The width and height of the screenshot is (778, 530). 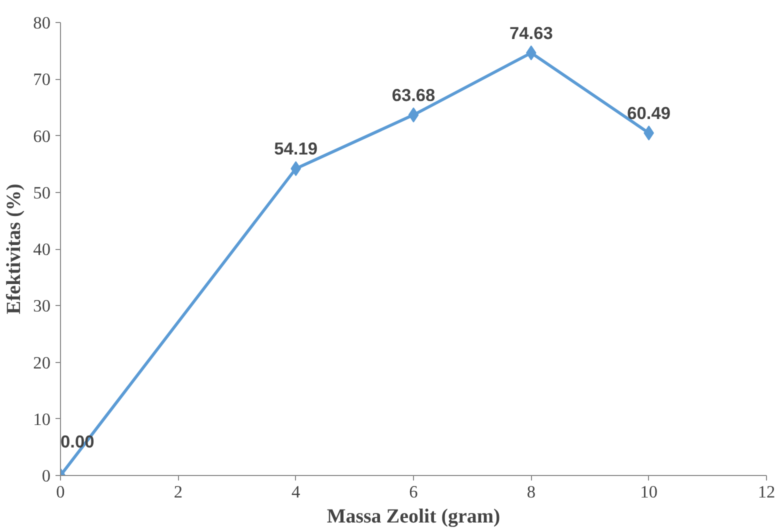 What do you see at coordinates (41, 192) in the screenshot?
I see `y-tick-label: 50` at bounding box center [41, 192].